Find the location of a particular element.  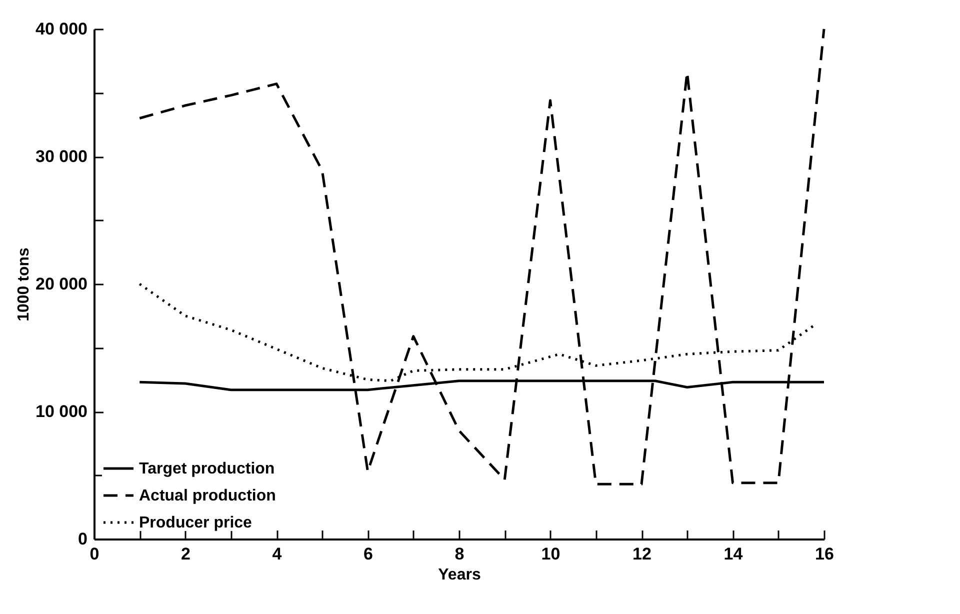

legend-label: Producer price is located at coordinates (195, 523).